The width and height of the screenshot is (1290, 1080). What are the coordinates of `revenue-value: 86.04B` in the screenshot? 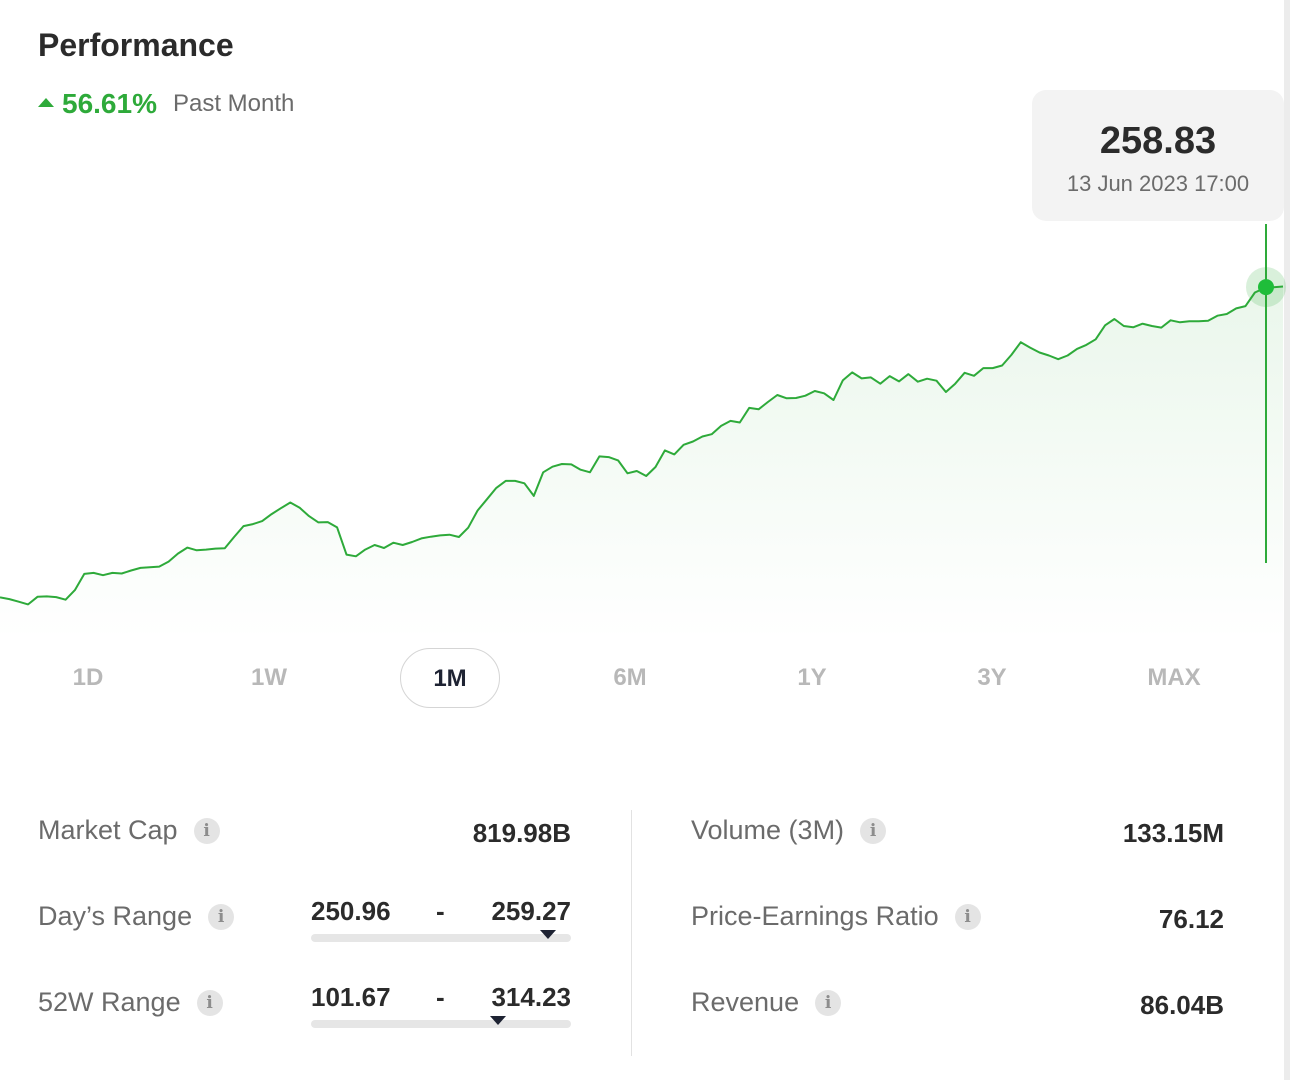 It's located at (1182, 1005).